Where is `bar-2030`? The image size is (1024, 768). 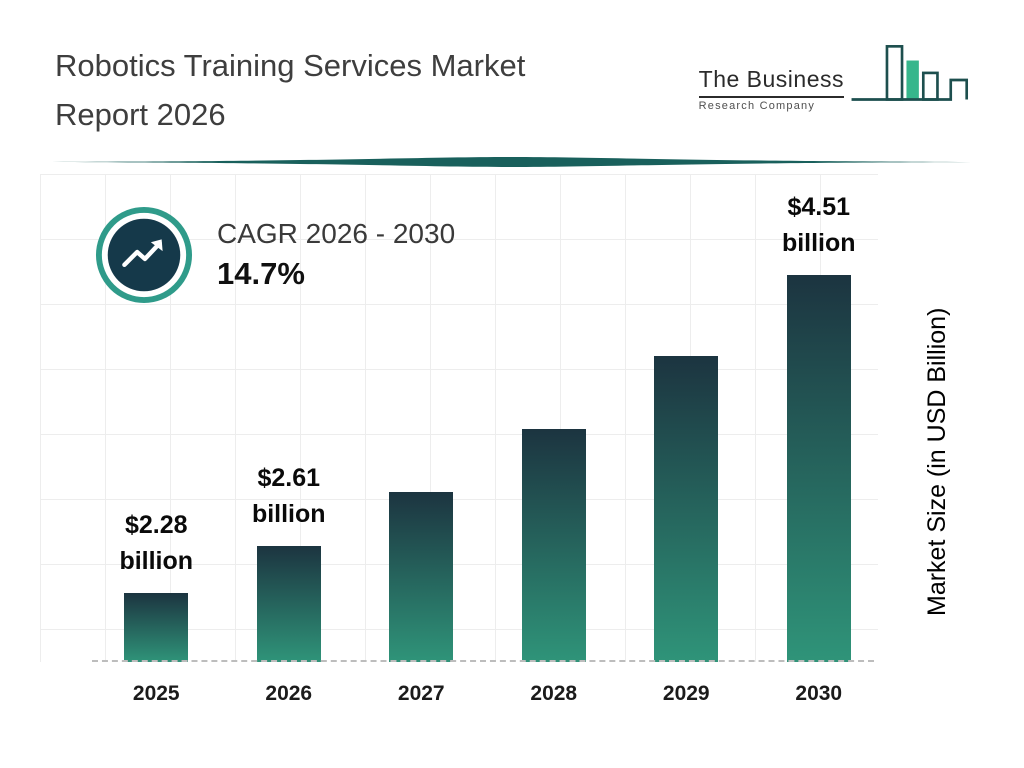 bar-2030 is located at coordinates (818, 468).